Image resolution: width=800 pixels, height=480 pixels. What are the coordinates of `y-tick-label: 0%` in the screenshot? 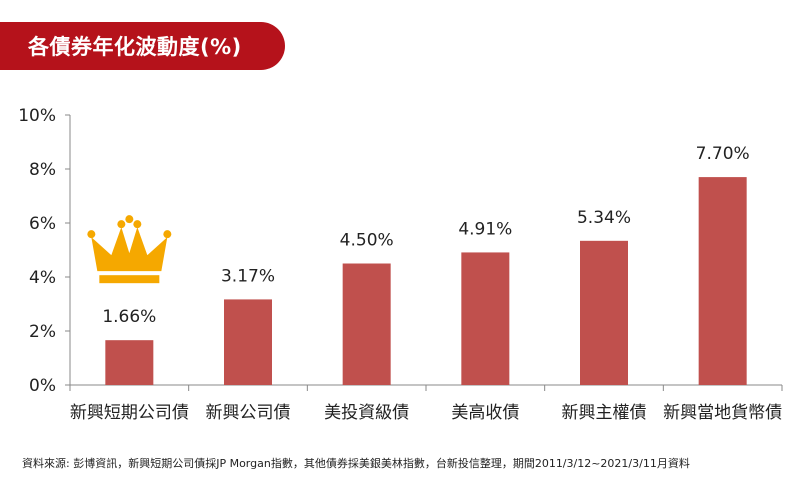 It's located at (42, 386).